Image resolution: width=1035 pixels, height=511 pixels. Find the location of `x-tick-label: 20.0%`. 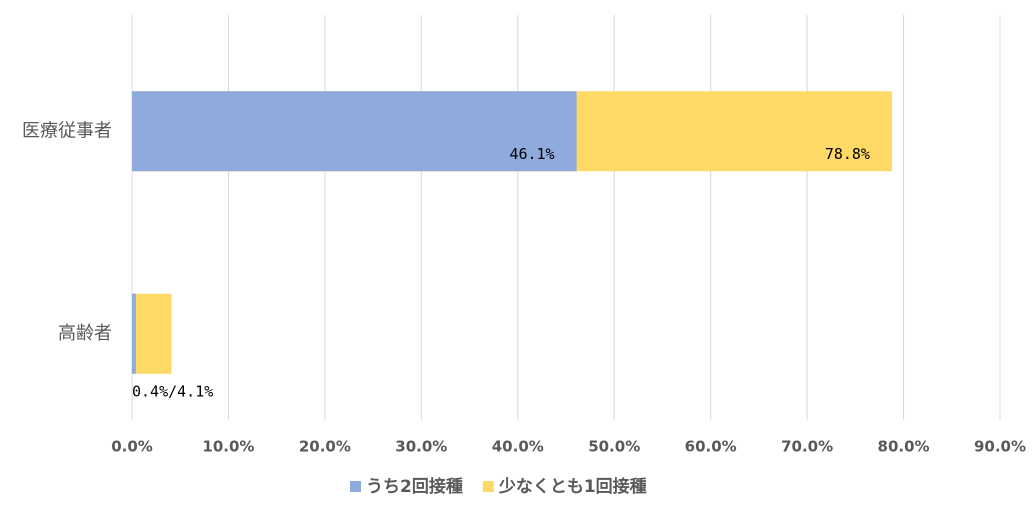

x-tick-label: 20.0% is located at coordinates (325, 447).